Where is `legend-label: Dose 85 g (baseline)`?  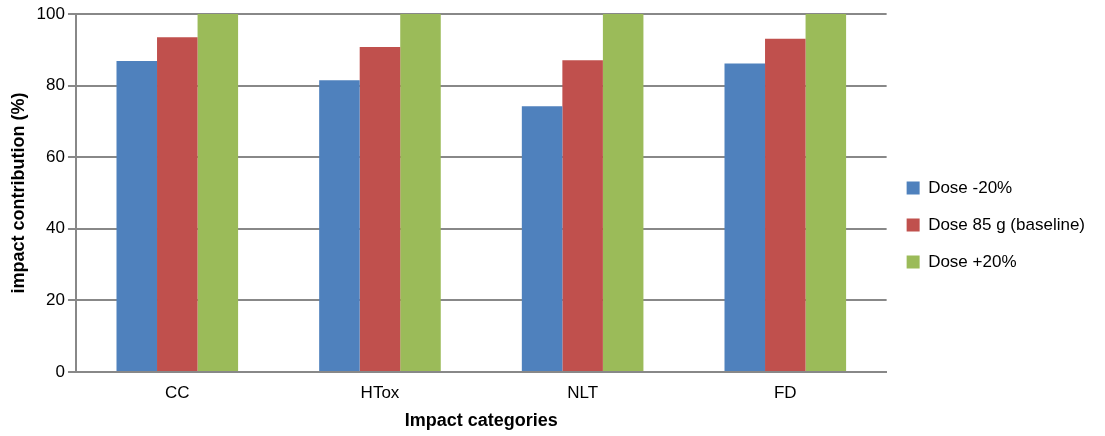 legend-label: Dose 85 g (baseline) is located at coordinates (1007, 224).